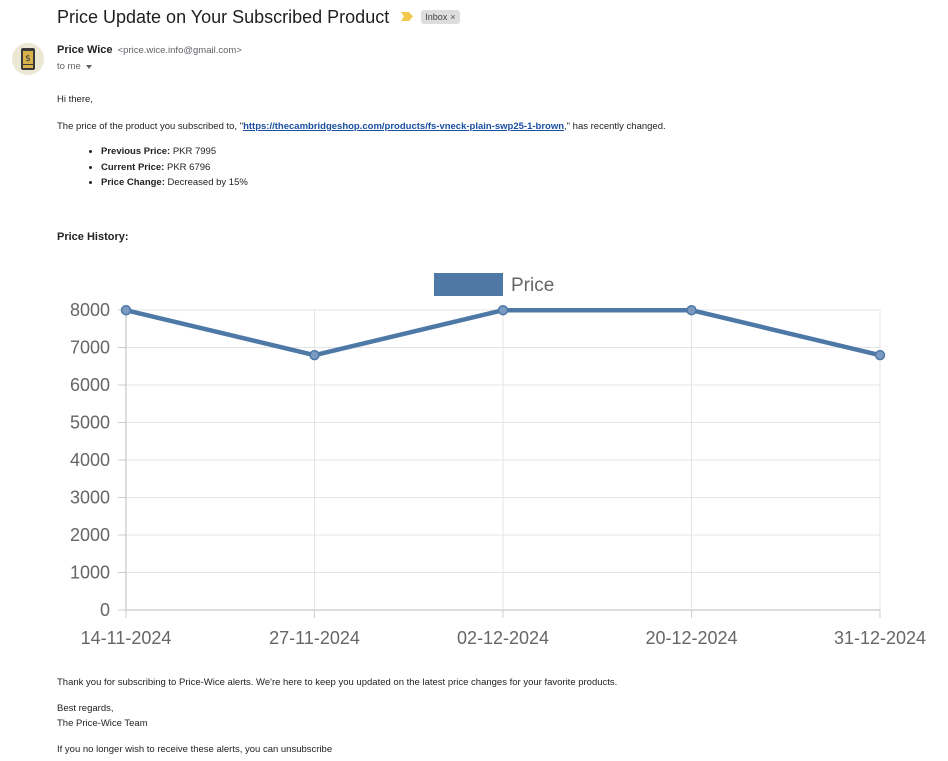 This screenshot has width=948, height=761. I want to click on x-tick-label: 31-12-2024, so click(880, 638).